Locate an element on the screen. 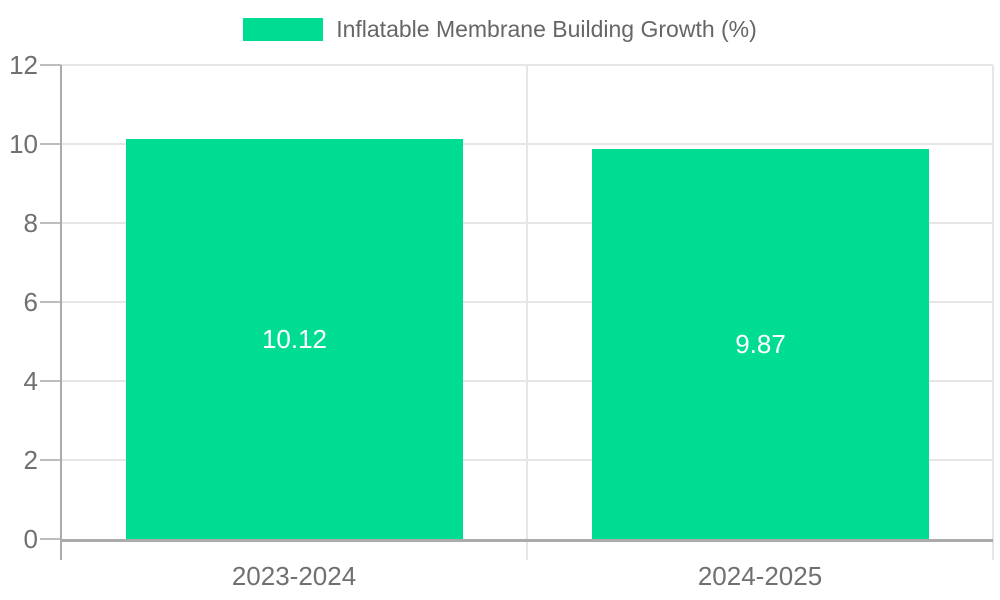 The height and width of the screenshot is (600, 1000). ytick-label-4: 4 is located at coordinates (30, 381).